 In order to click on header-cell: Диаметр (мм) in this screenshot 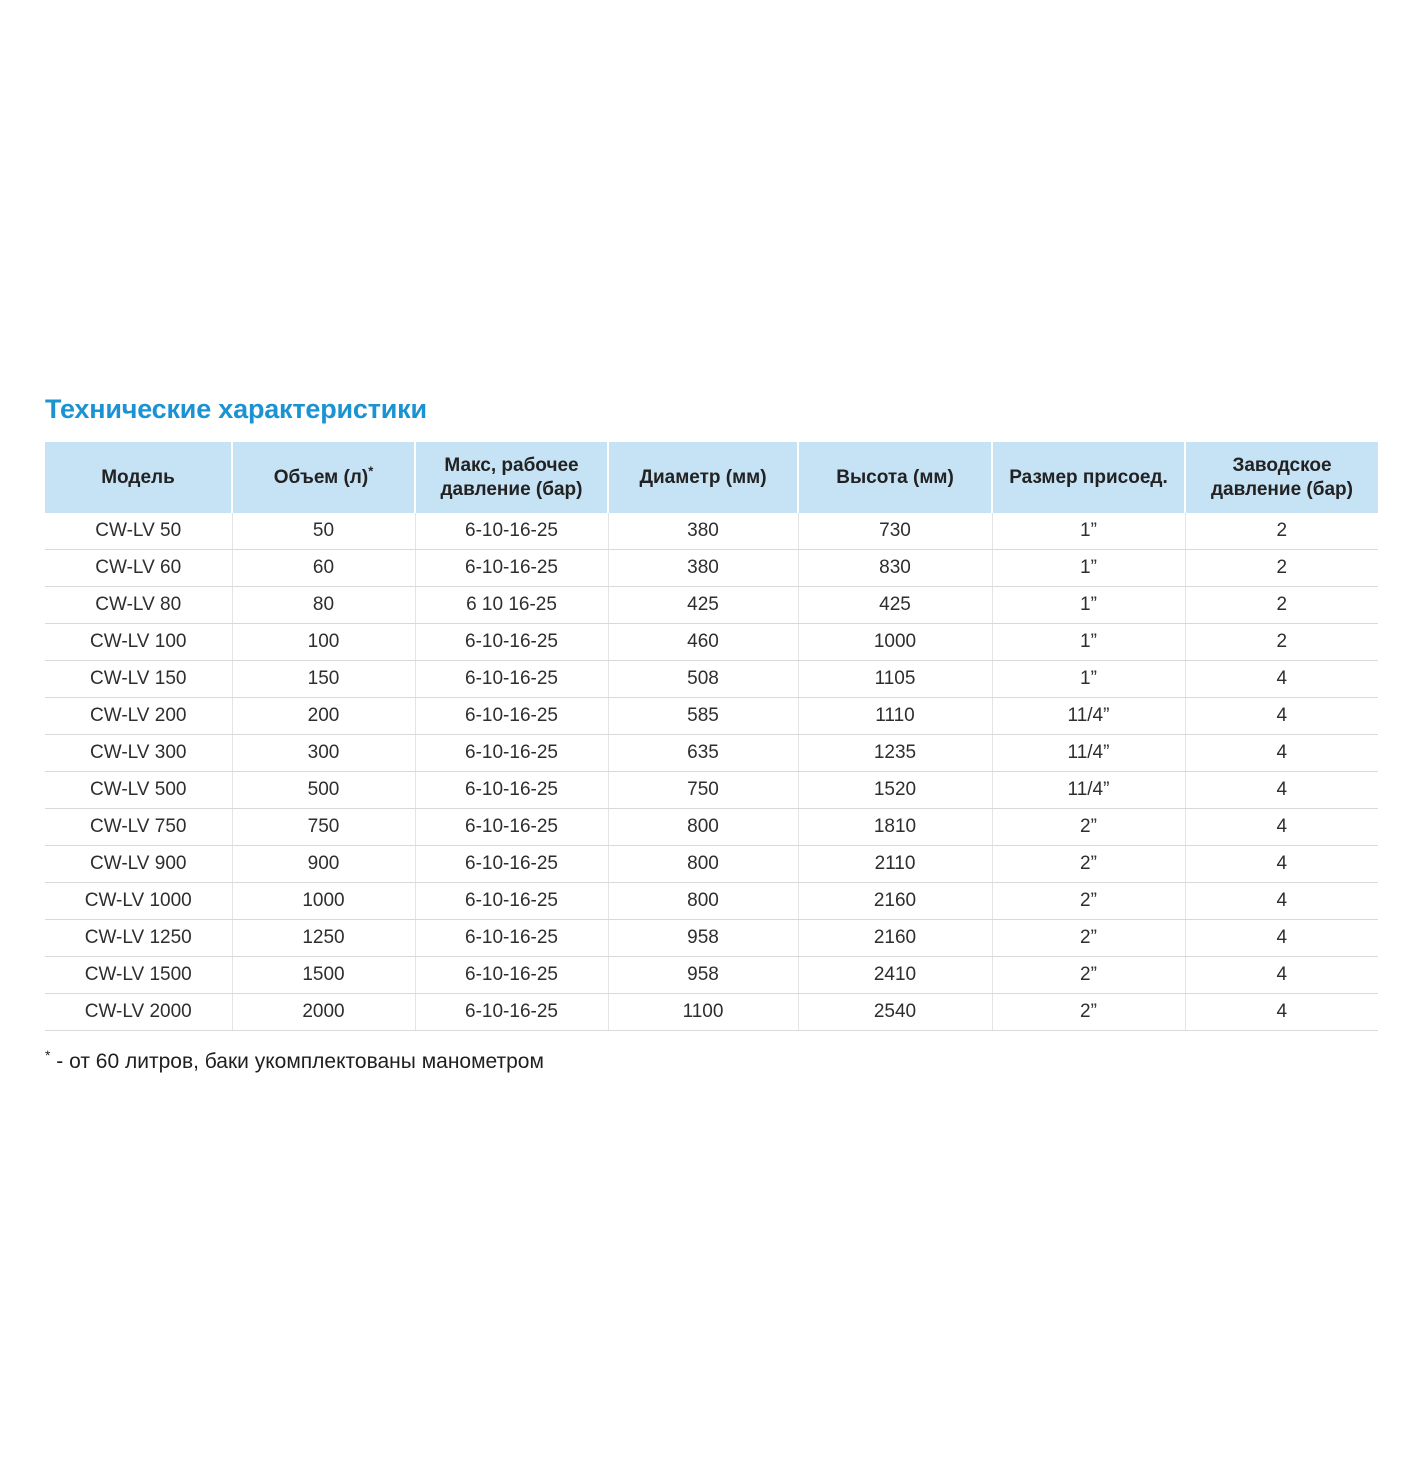, I will do `click(702, 477)`.